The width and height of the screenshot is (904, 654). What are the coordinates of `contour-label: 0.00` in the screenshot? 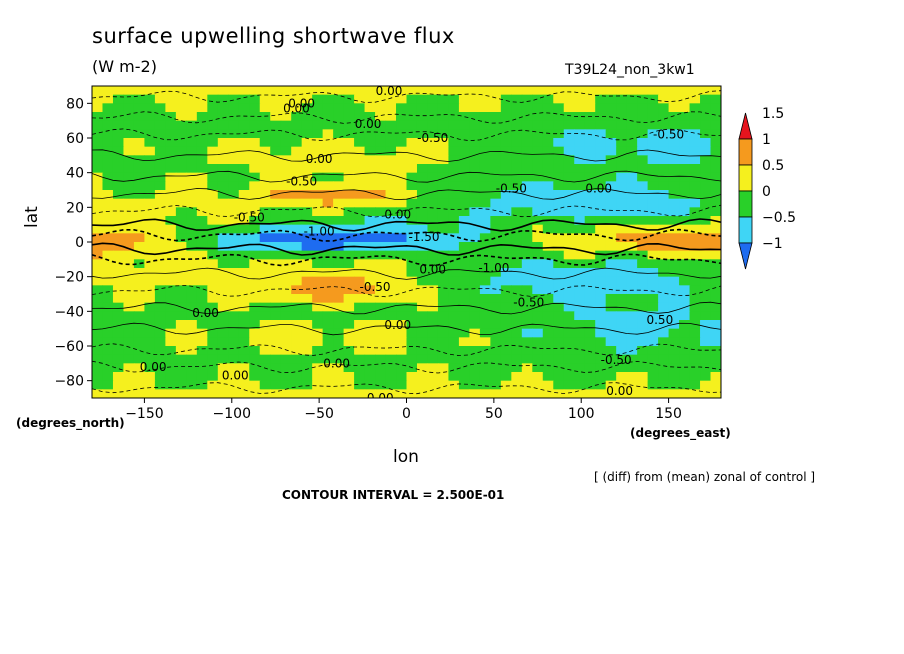 It's located at (296, 109).